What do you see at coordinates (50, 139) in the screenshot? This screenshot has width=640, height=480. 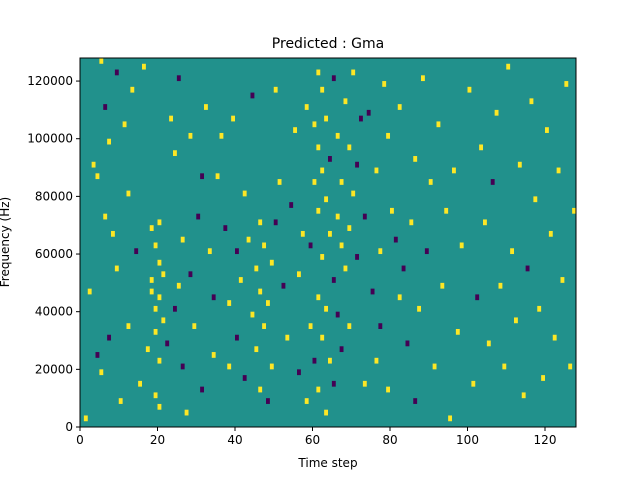 I see `y-tick-label: 100000` at bounding box center [50, 139].